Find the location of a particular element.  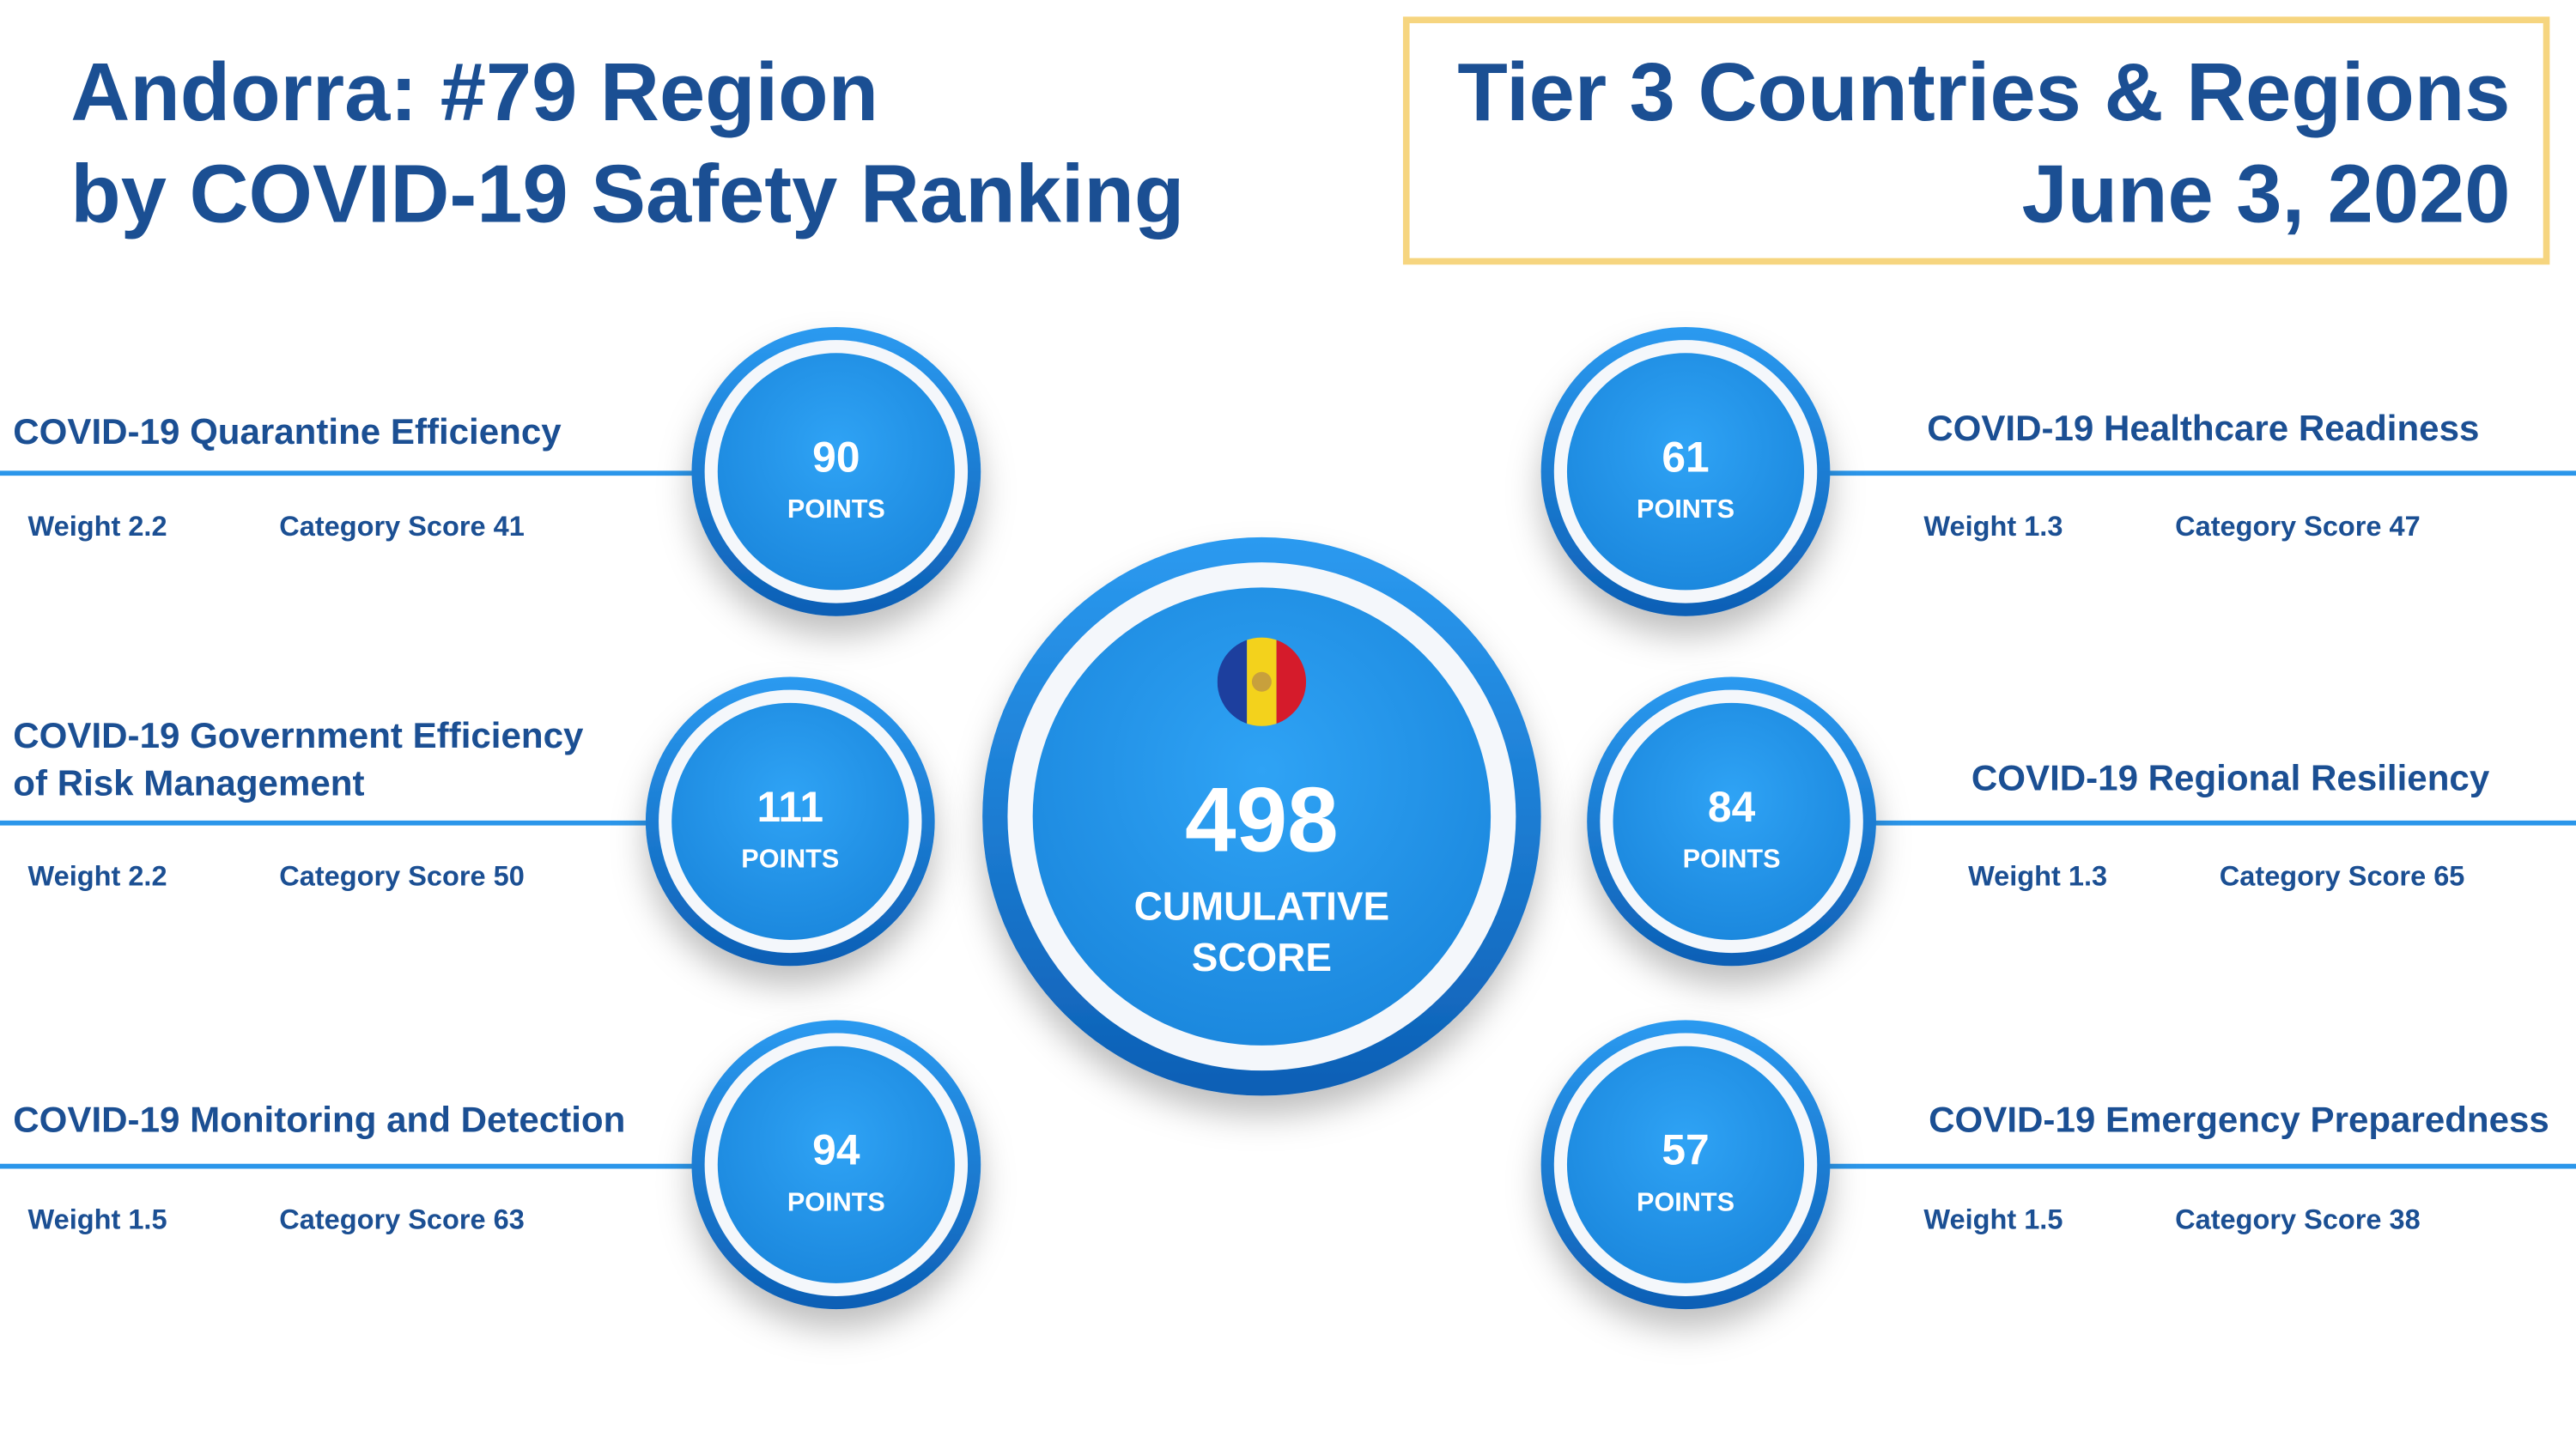

category-score: Category Score 50 is located at coordinates (402, 876).